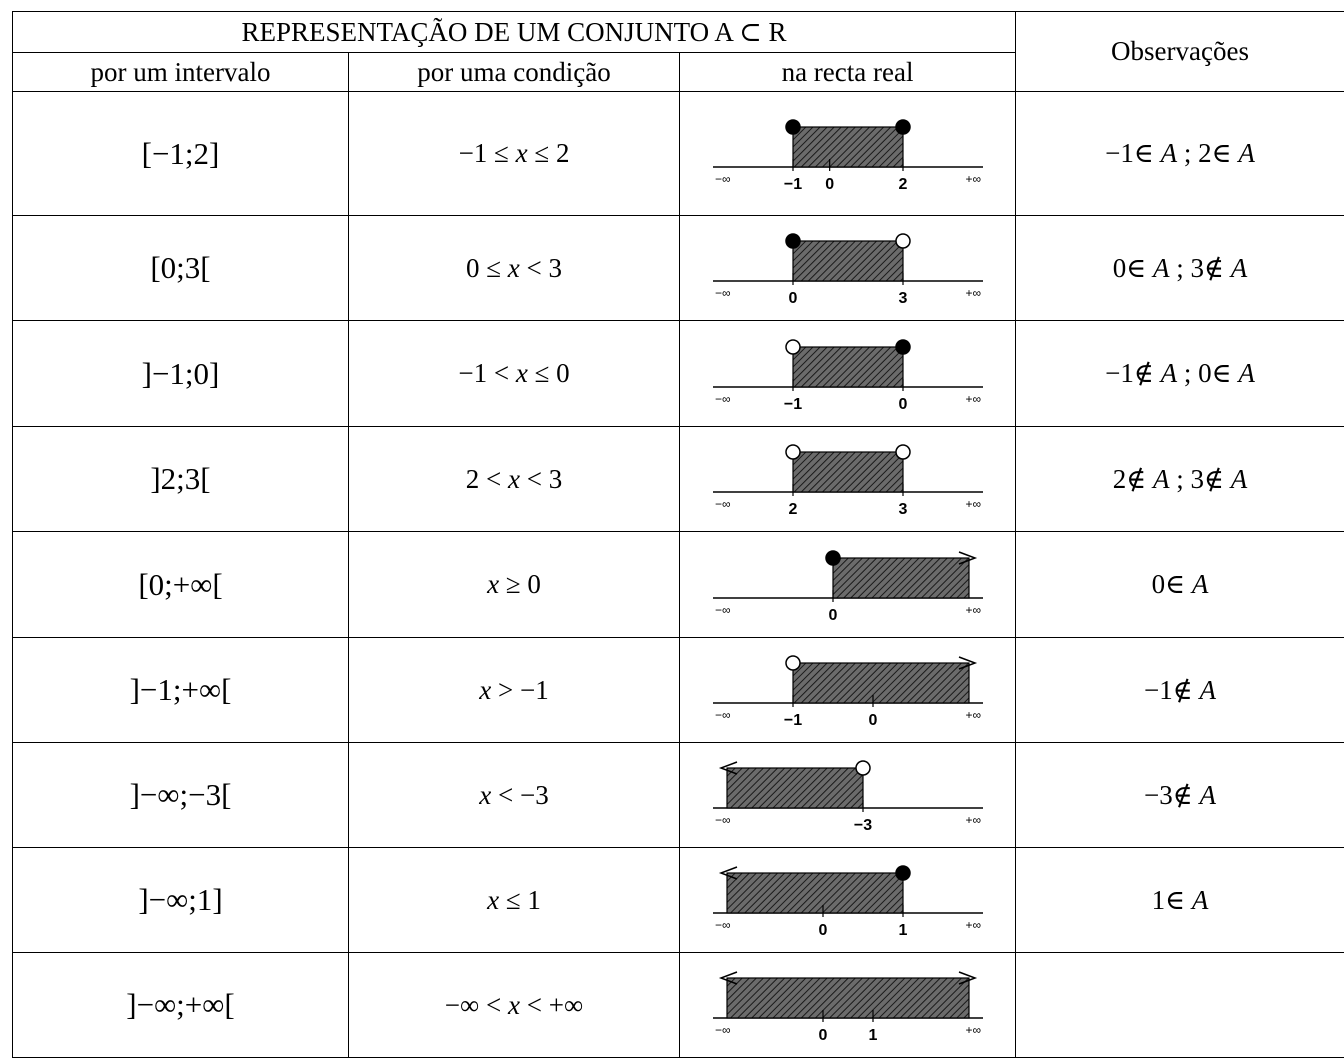 The image size is (1344, 1058). Describe the element at coordinates (1180, 374) in the screenshot. I see `observation-cell: −1∉ A ; 0∈ A` at that location.